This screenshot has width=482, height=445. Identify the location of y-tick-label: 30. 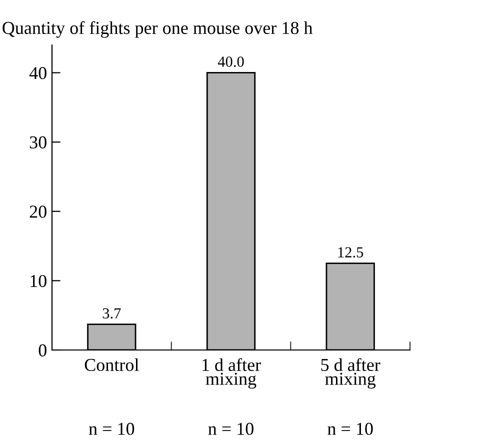
(38, 142).